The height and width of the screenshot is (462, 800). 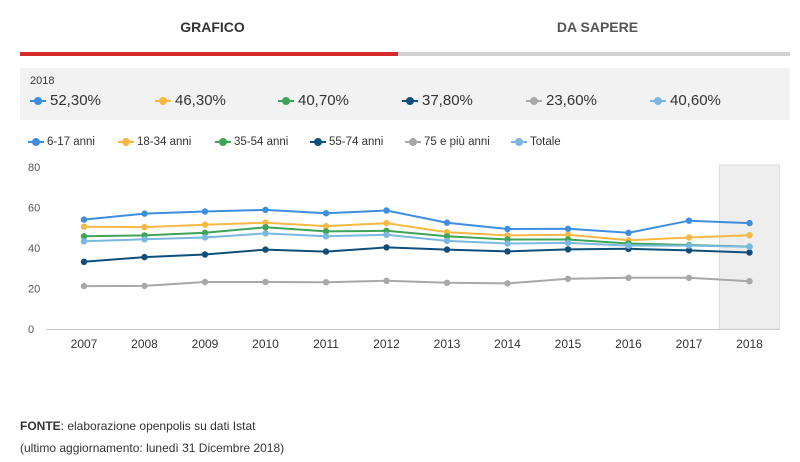 What do you see at coordinates (695, 100) in the screenshot?
I see `summary-value: 40,60%` at bounding box center [695, 100].